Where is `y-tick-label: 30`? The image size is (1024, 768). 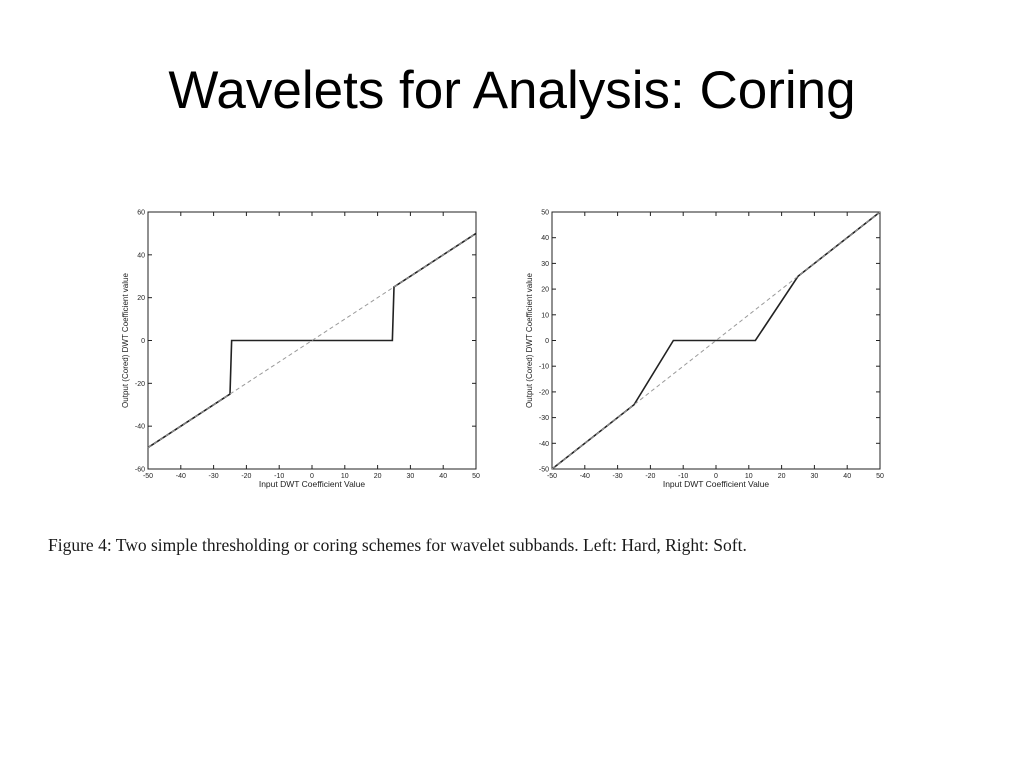
y-tick-label: 30 is located at coordinates (545, 264).